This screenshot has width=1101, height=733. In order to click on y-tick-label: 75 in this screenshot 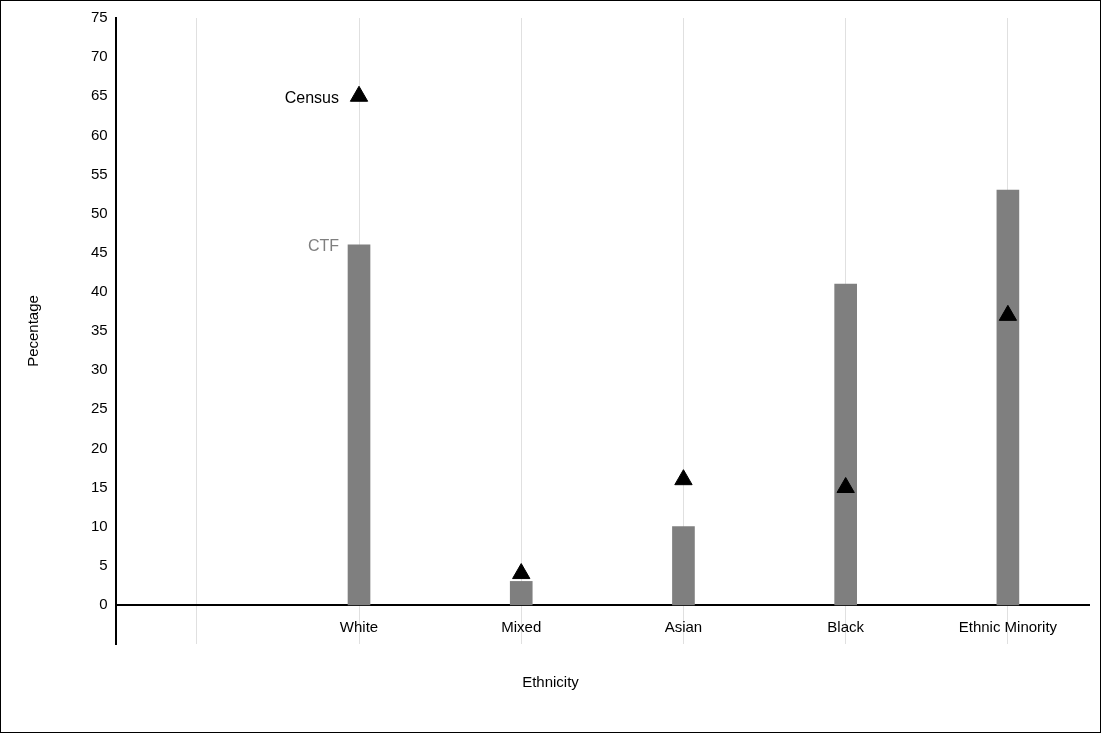, I will do `click(99, 17)`.